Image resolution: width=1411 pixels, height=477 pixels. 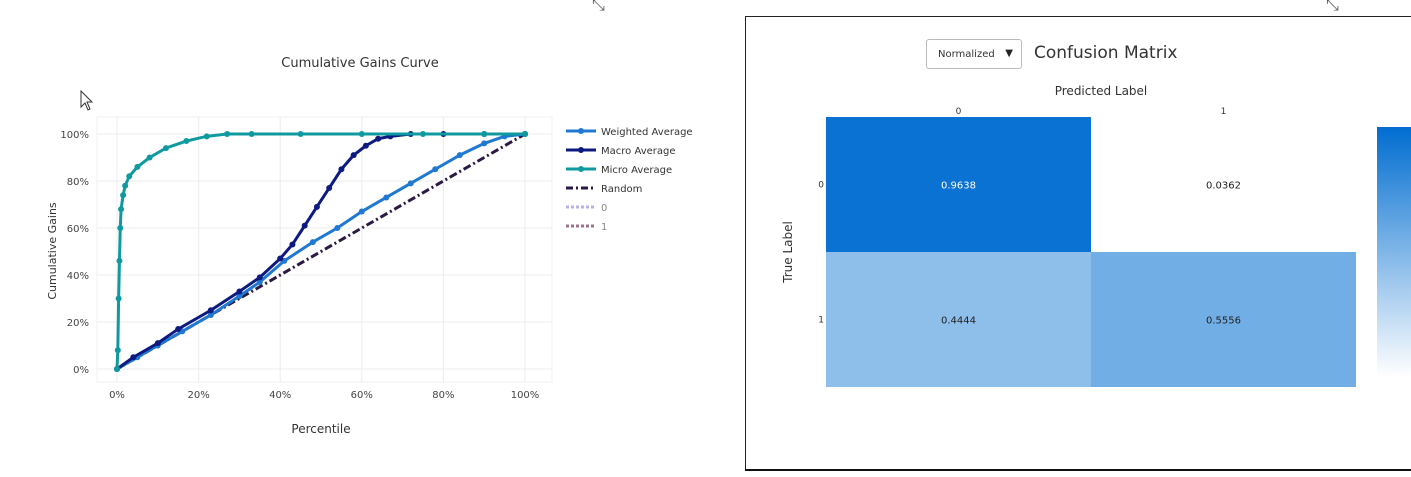 I want to click on mouse-cursor-icon, so click(x=87, y=100).